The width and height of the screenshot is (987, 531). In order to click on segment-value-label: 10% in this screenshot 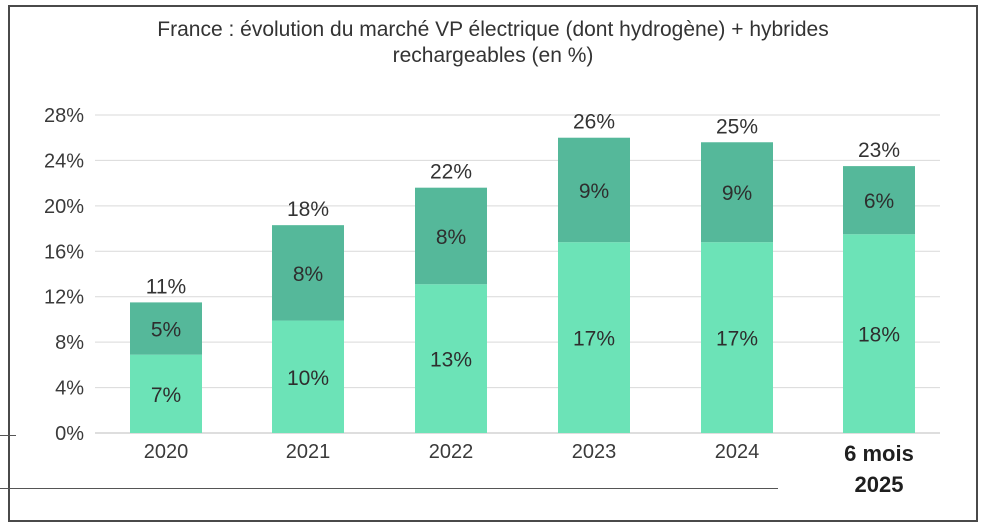, I will do `click(308, 378)`.